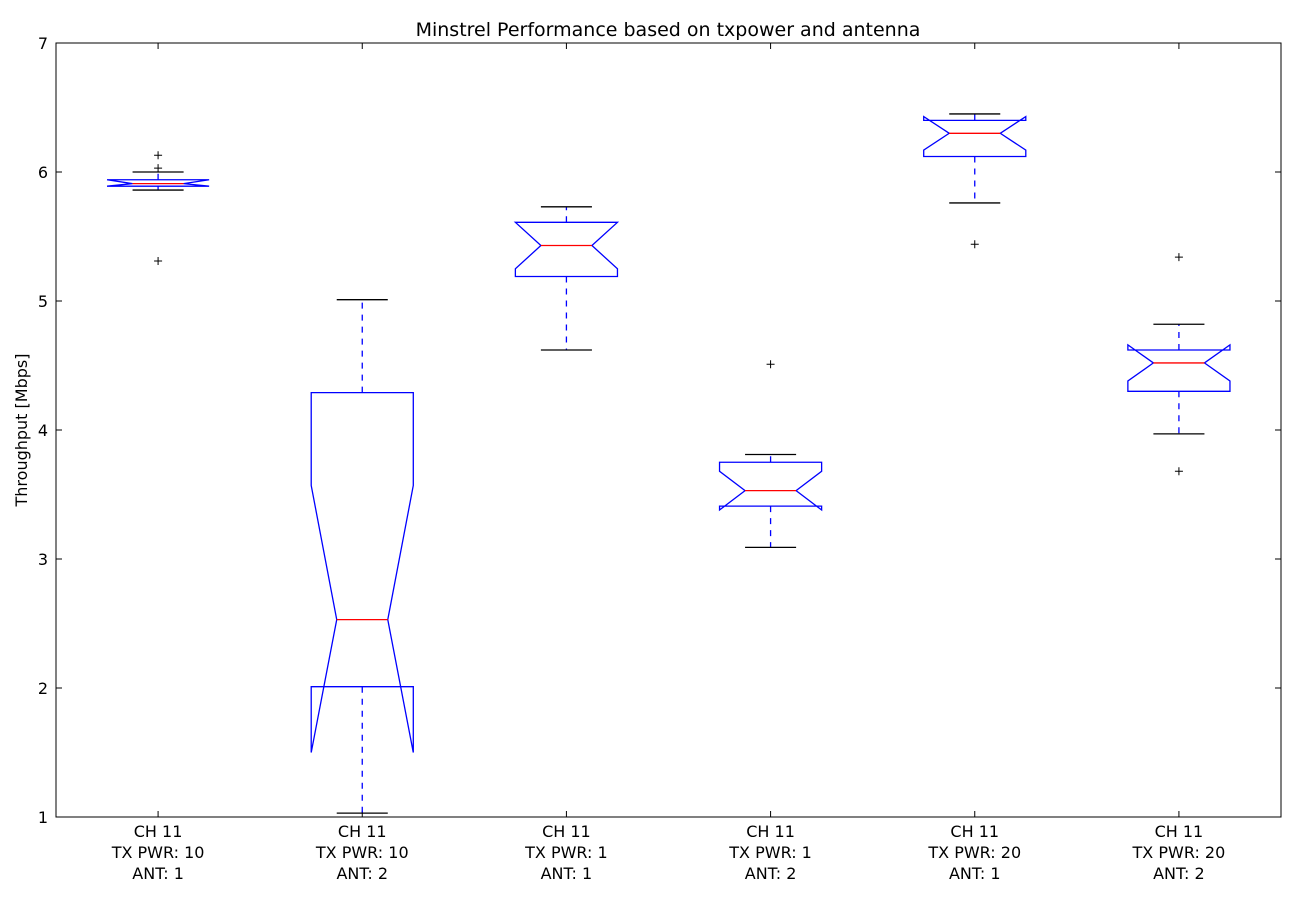 Image resolution: width=1308 pixels, height=897 pixels. Describe the element at coordinates (43, 688) in the screenshot. I see `y-tick-label: 2` at that location.